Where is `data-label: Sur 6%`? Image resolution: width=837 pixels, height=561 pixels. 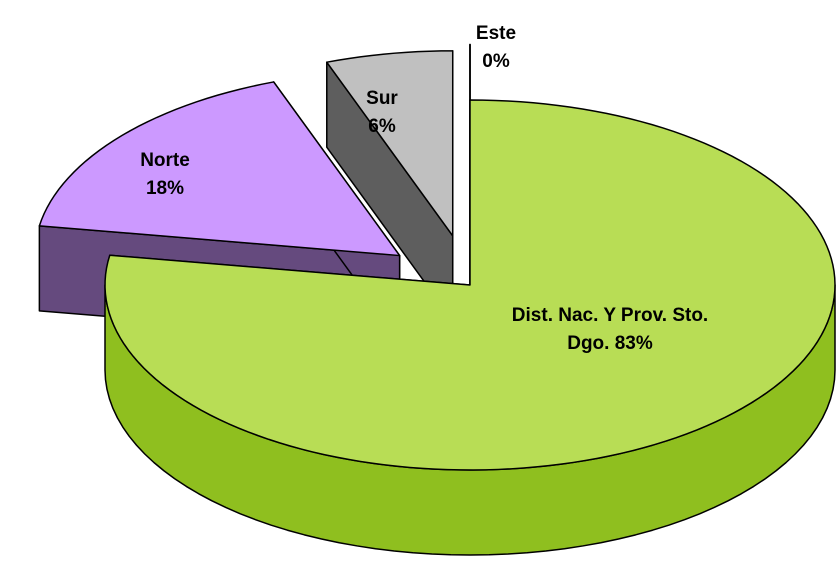 data-label: Sur 6% is located at coordinates (382, 113).